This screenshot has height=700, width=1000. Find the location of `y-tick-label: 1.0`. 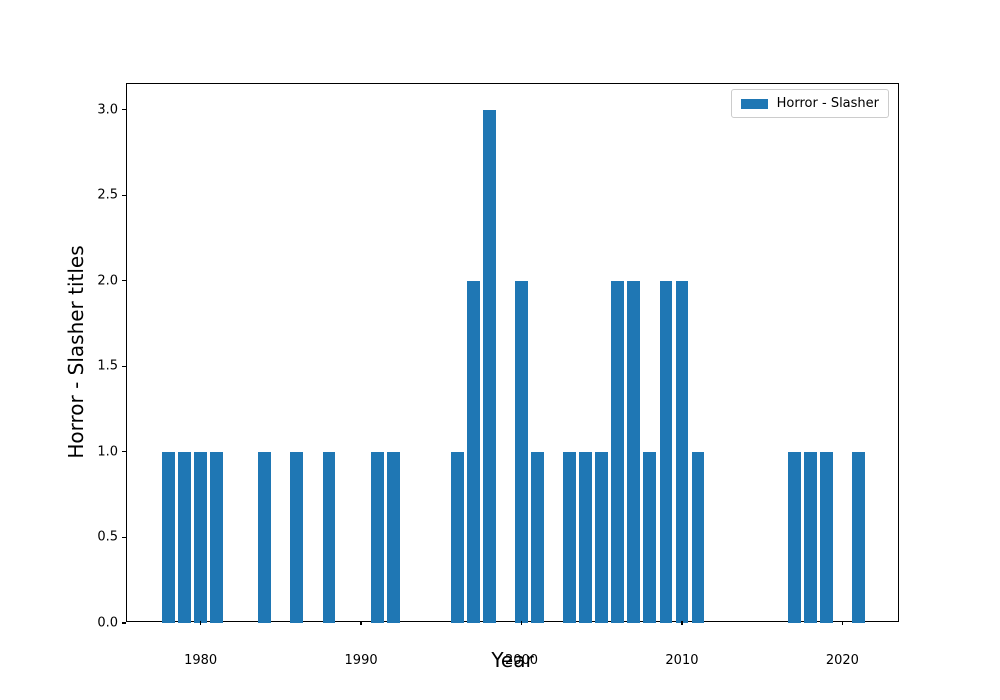

y-tick-label: 1.0 is located at coordinates (107, 452).